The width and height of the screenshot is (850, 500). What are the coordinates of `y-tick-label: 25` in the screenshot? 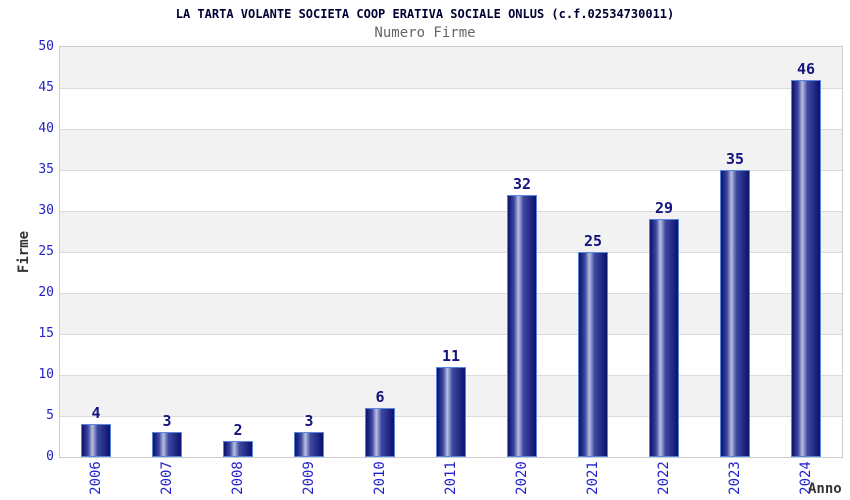 It's located at (46, 251).